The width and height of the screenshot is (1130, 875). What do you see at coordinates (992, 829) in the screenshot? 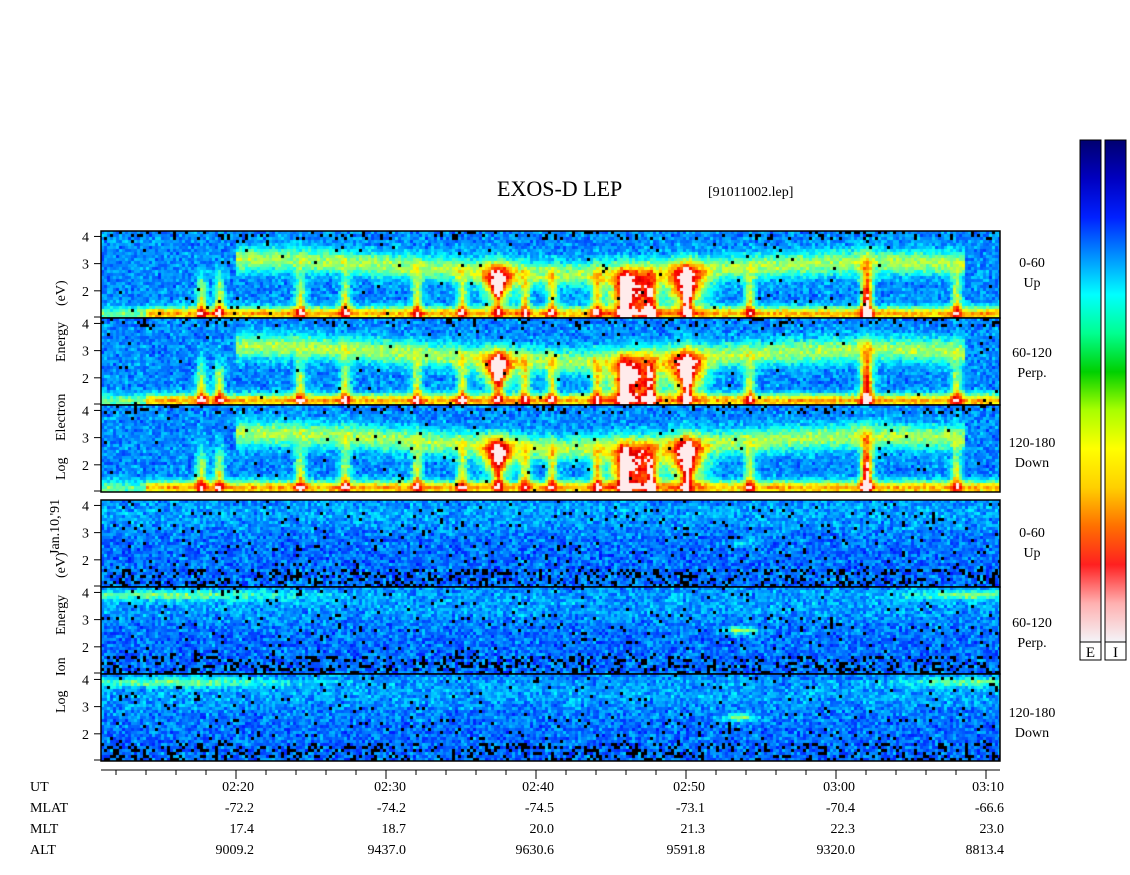
I see `footer-mlt-value: 23.0` at bounding box center [992, 829].